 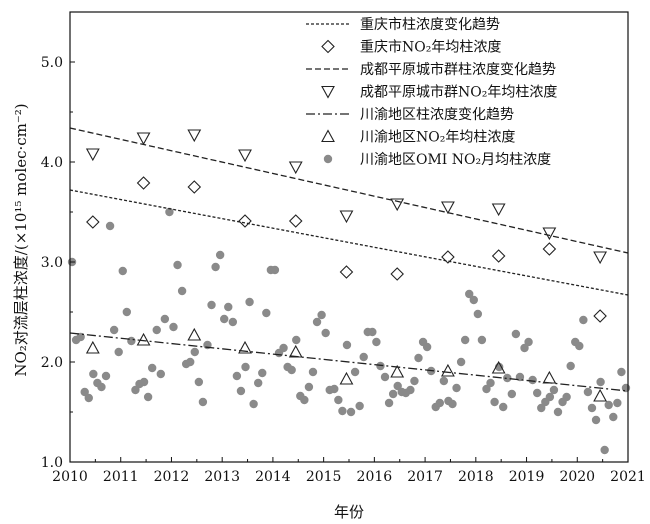 What do you see at coordinates (222, 477) in the screenshot?
I see `x-tick-label: 2013` at bounding box center [222, 477].